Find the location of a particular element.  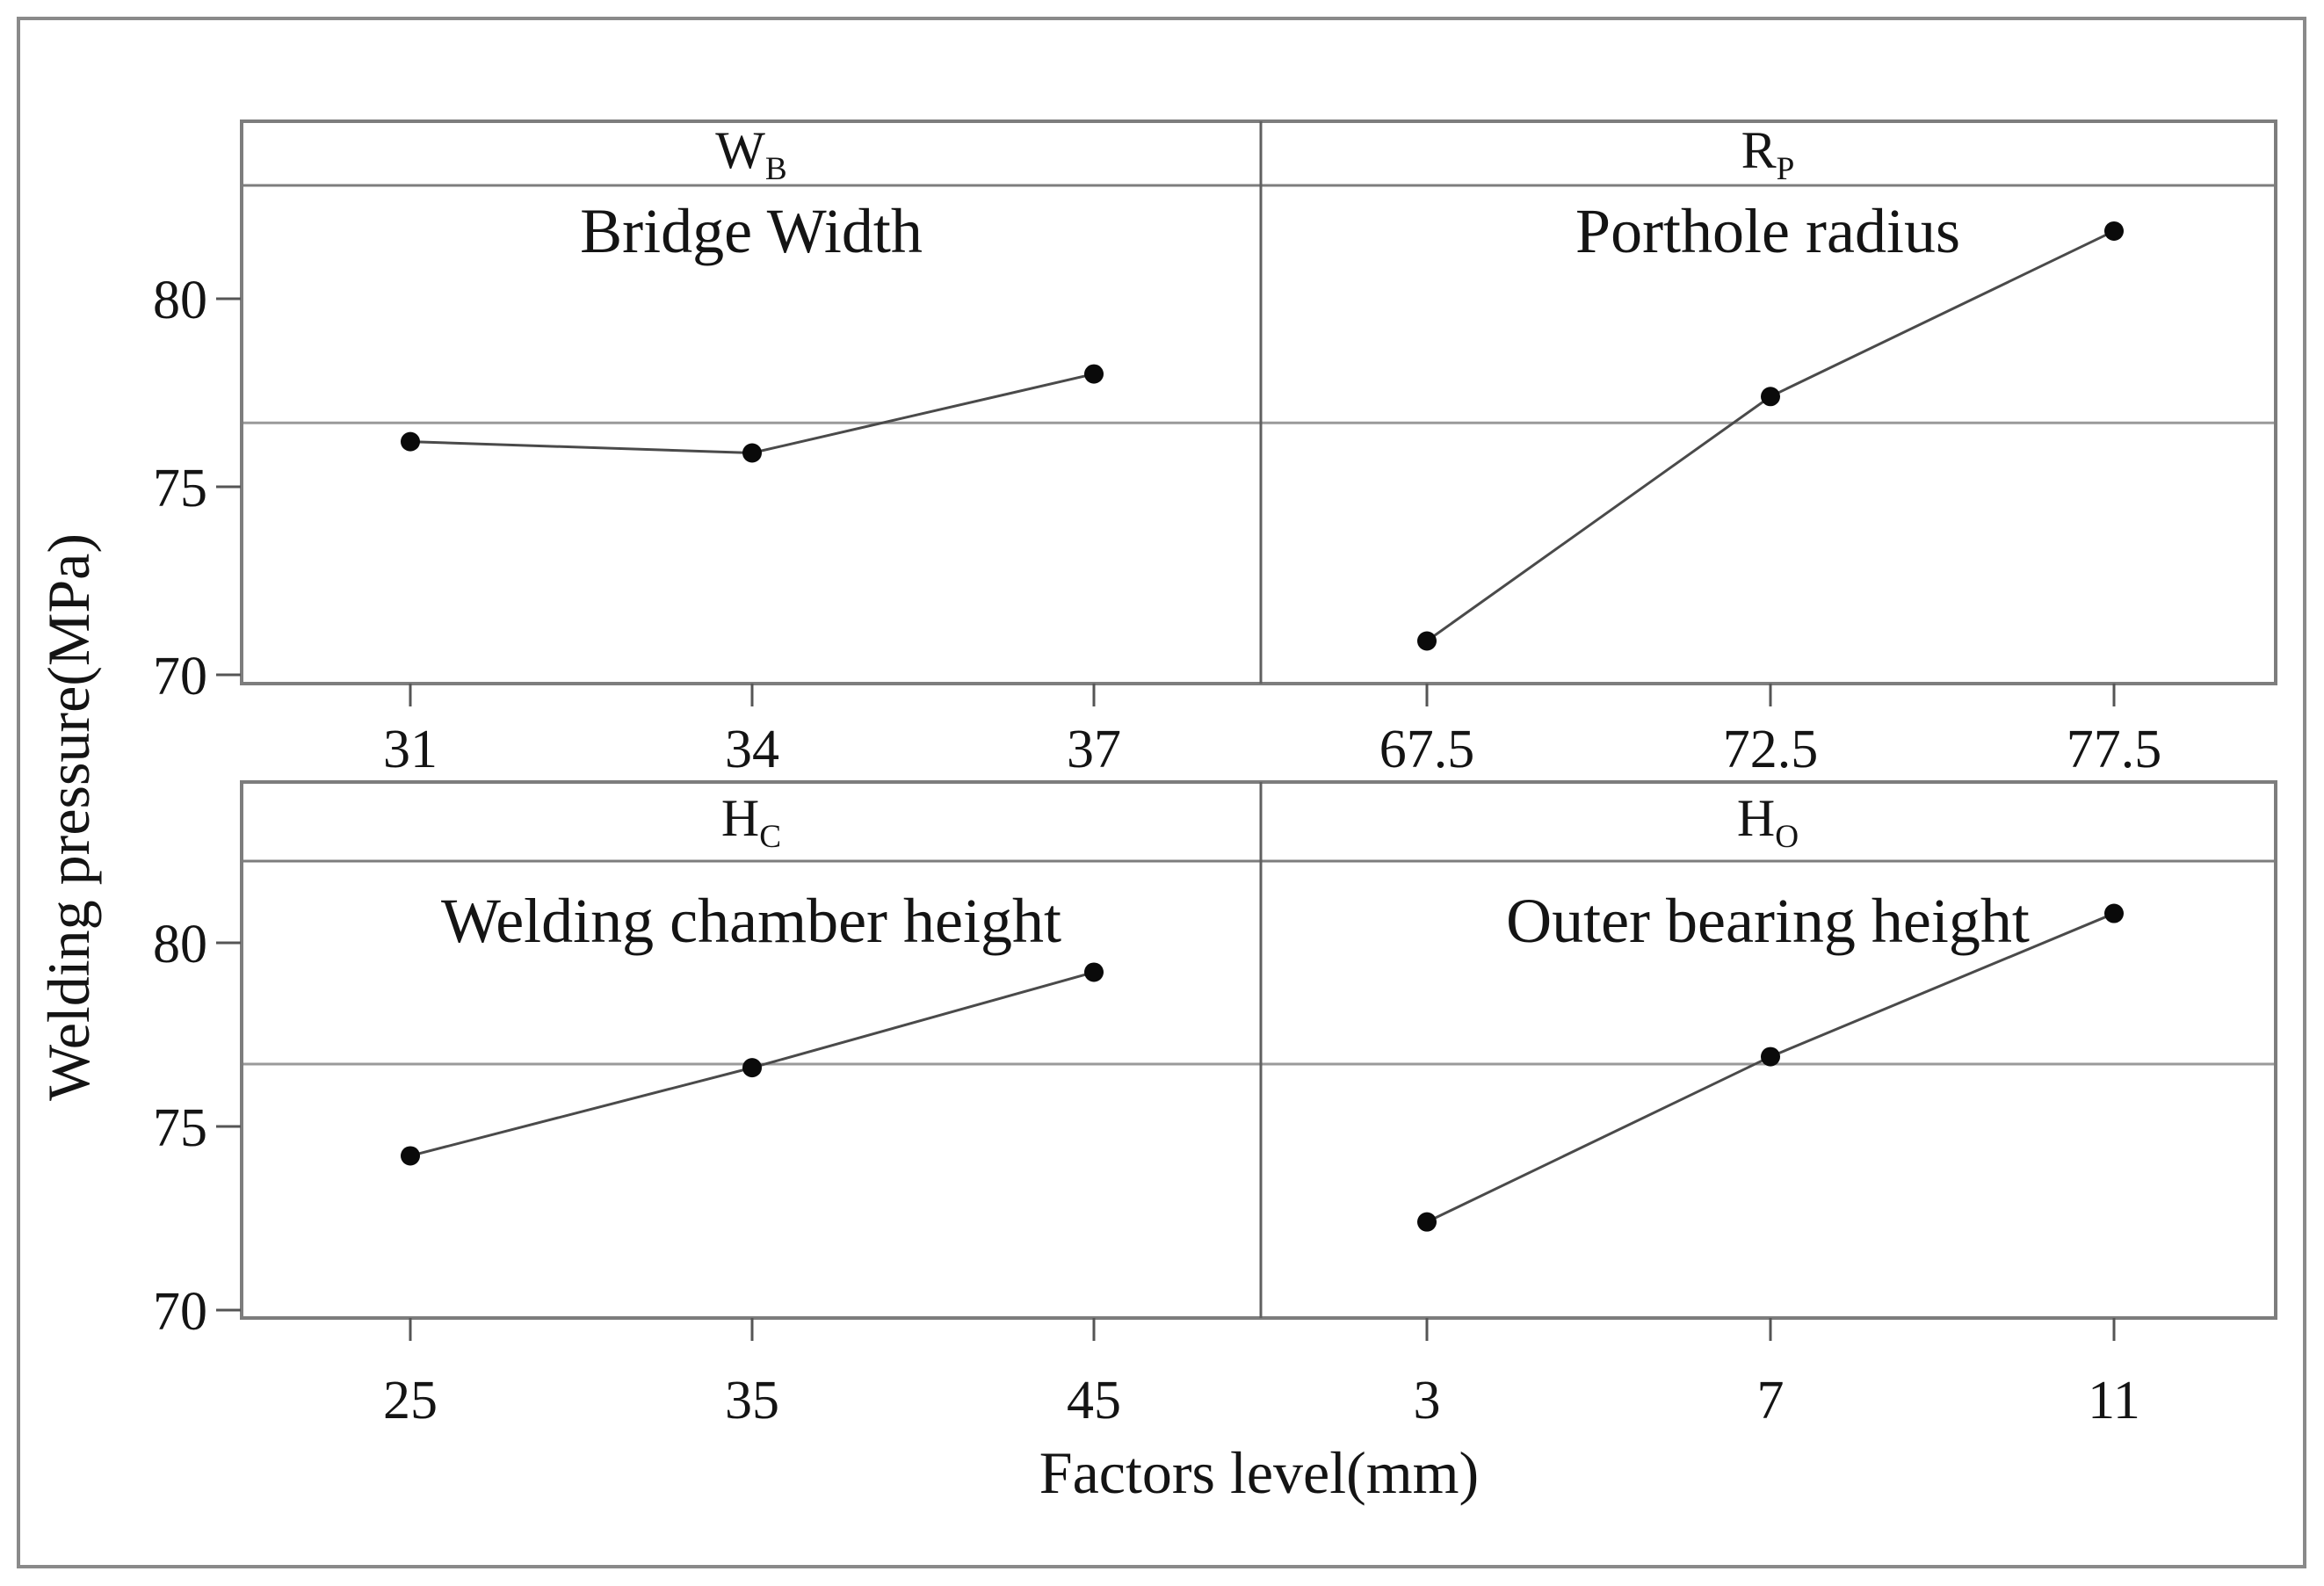

y-axis-title: Welding pressure(MPa) is located at coordinates (68, 817).